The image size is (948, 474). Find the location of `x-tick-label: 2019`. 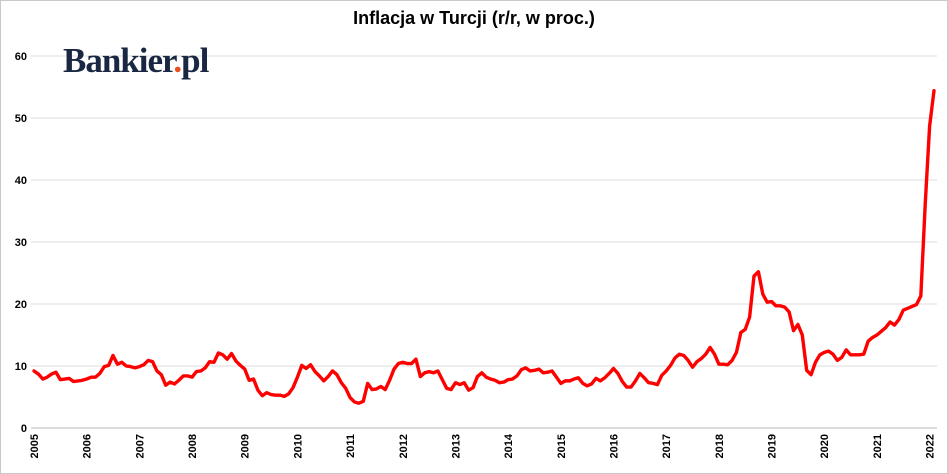

x-tick-label: 2019 is located at coordinates (773, 446).